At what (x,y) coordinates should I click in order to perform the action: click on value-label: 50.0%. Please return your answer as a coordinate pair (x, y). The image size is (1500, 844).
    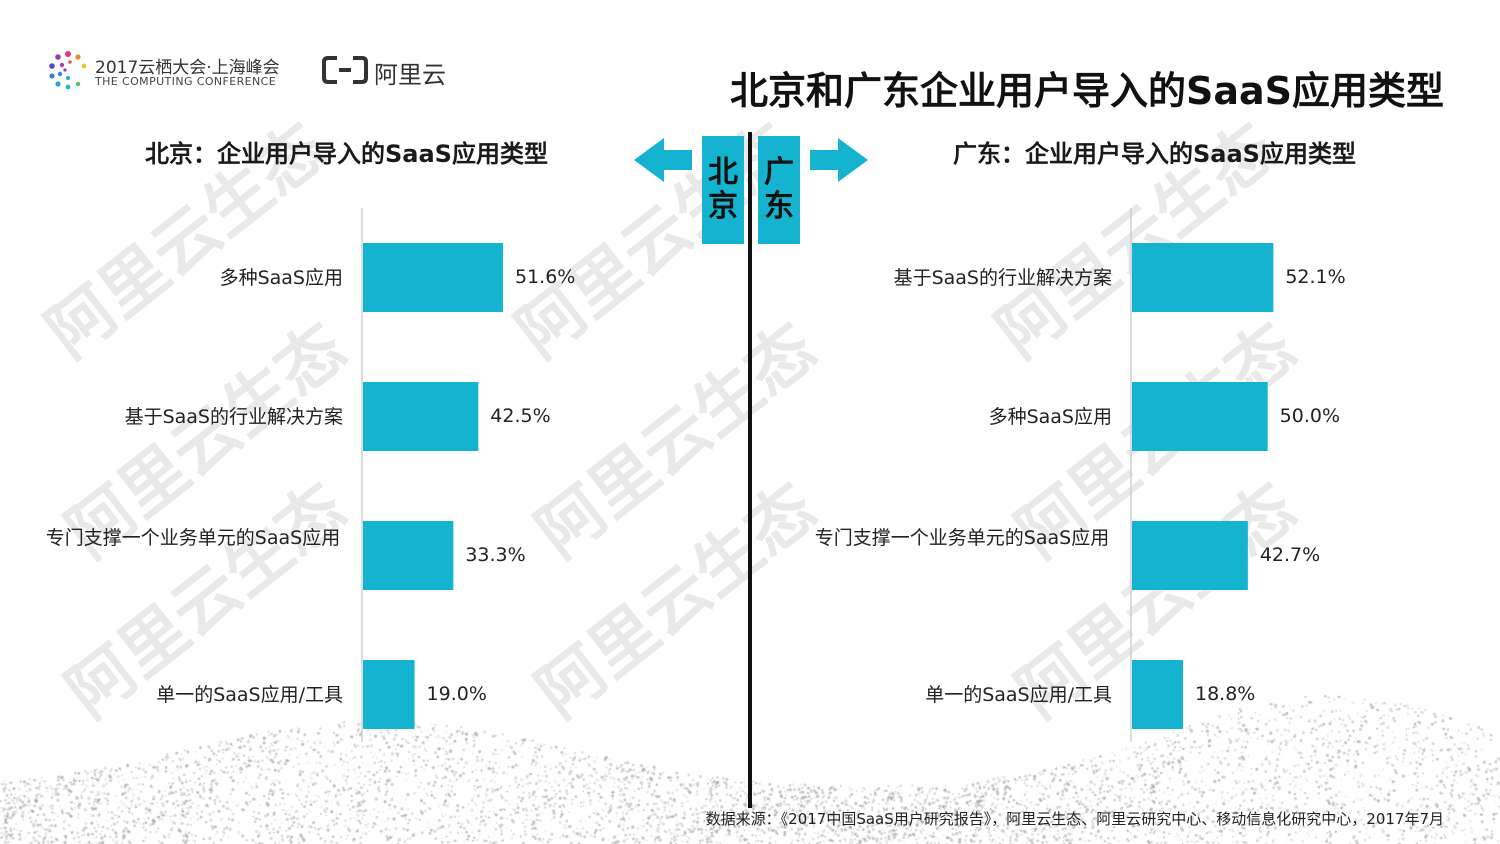
    Looking at the image, I should click on (1310, 415).